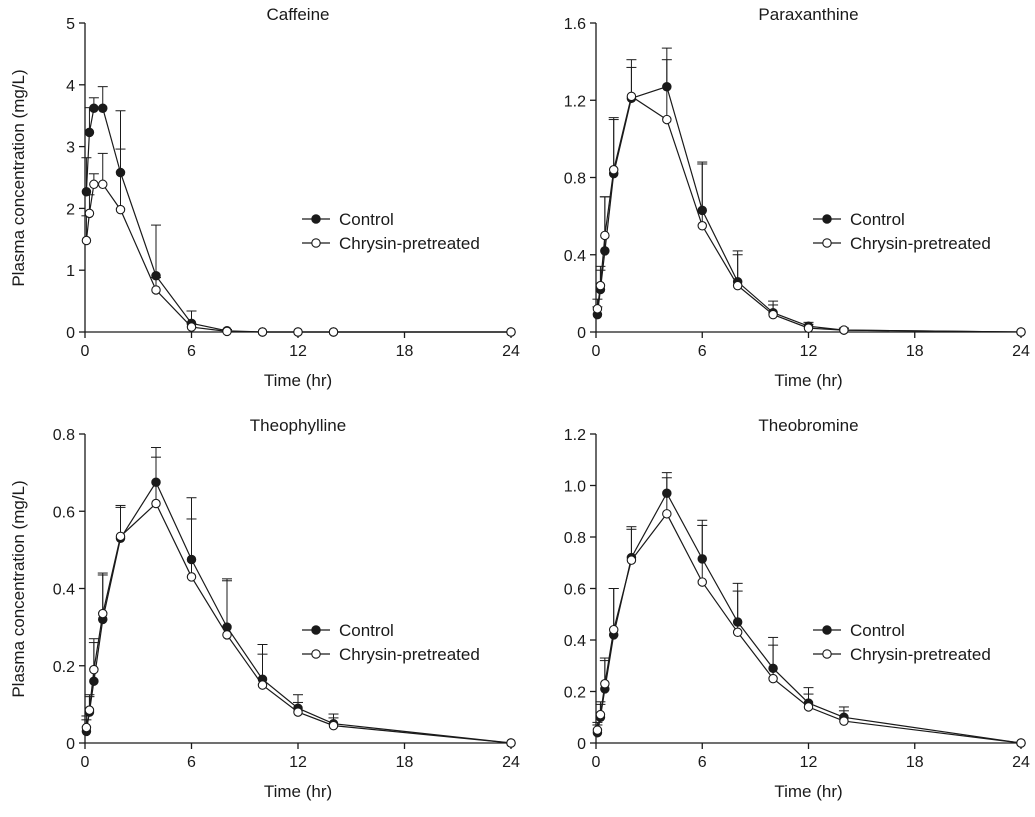  What do you see at coordinates (64, 667) in the screenshot?
I see `y-tick-label: 0.2` at bounding box center [64, 667].